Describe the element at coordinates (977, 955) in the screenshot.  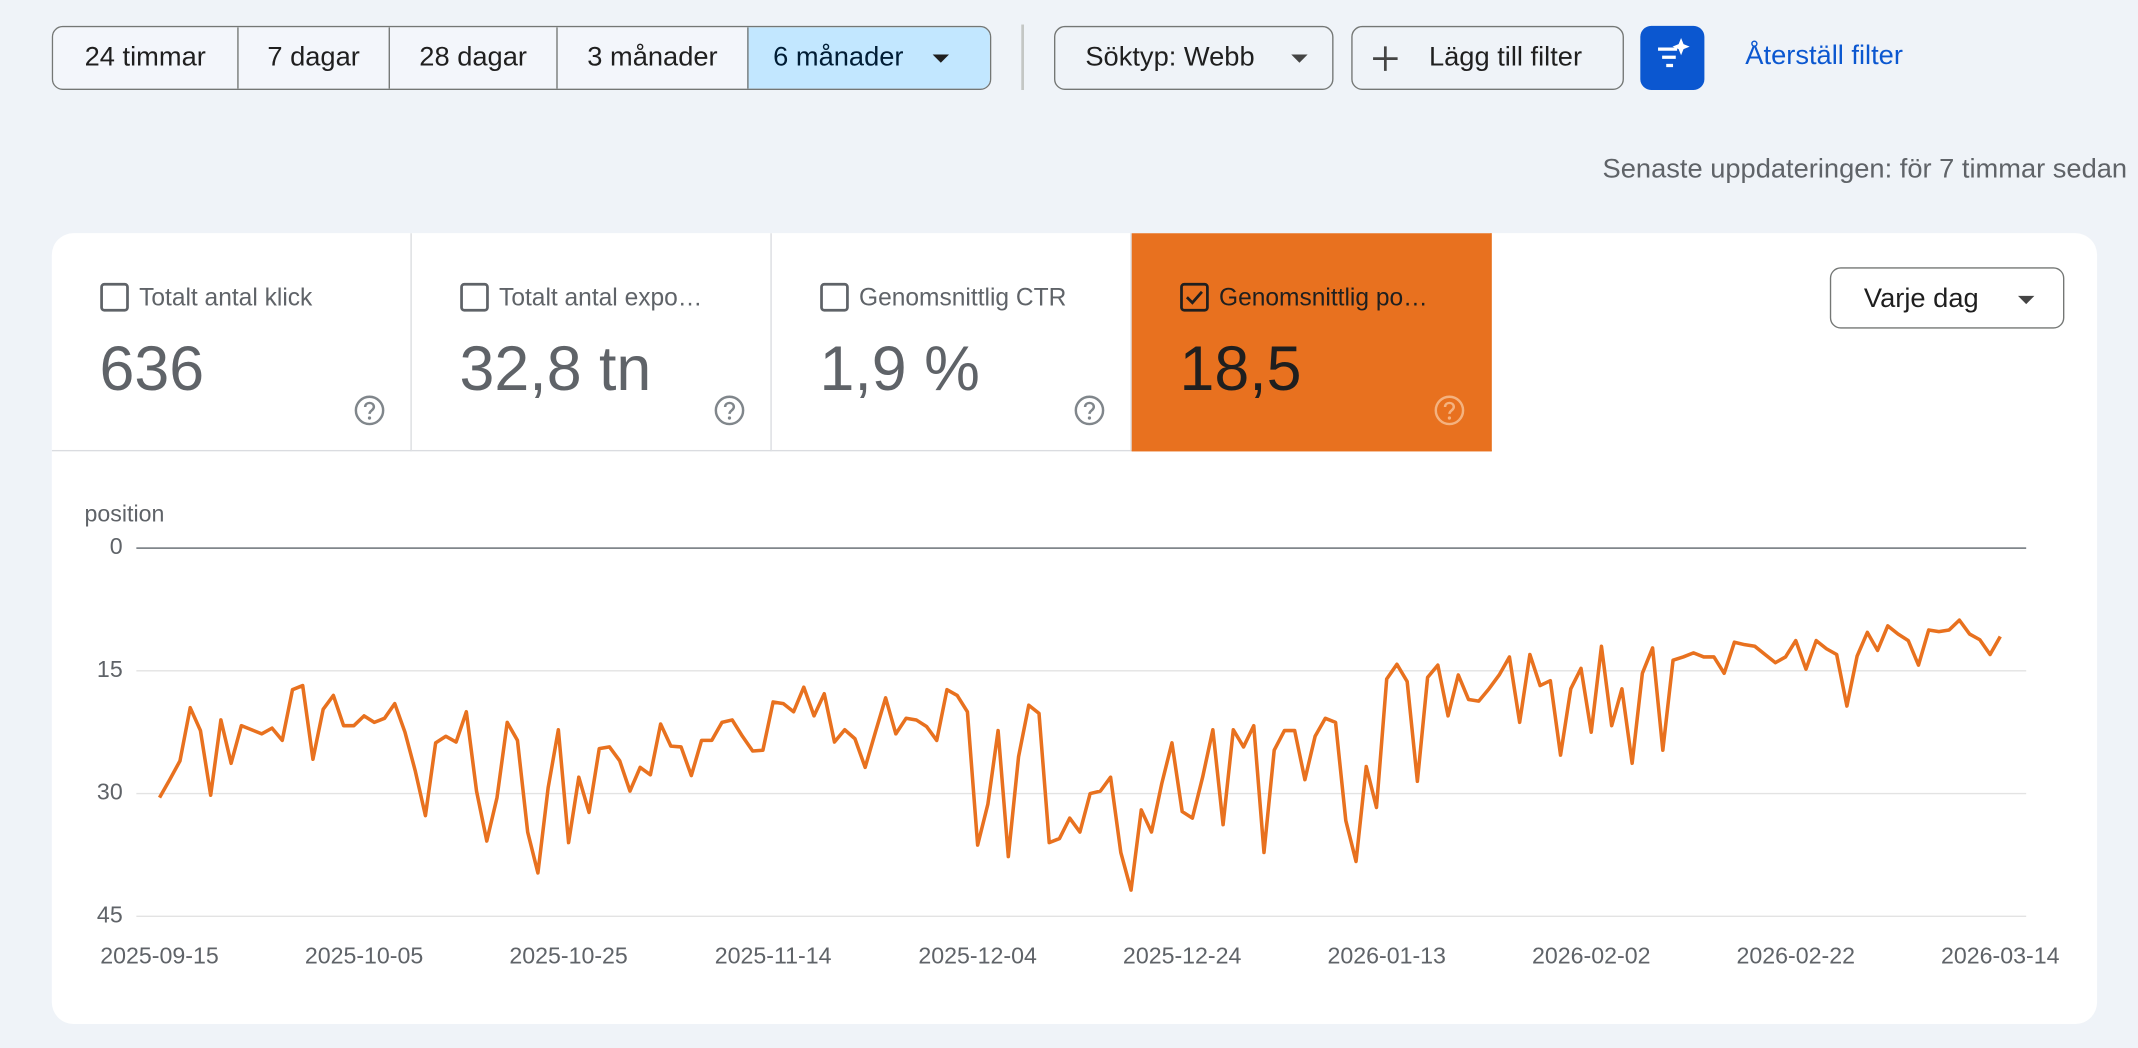
I see `x-tick-label: 2025-12-04` at that location.